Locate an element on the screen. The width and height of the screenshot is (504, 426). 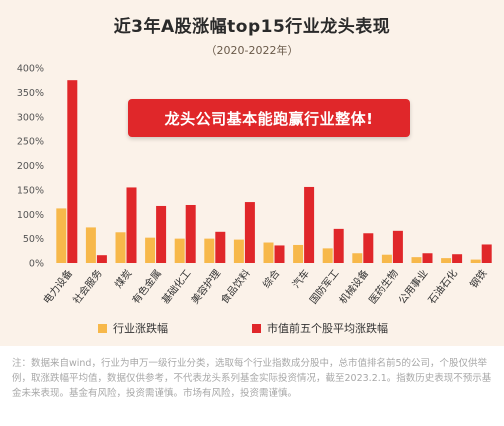
legend: 行业涨跌幅 市值前五个股平均涨跌幅 is located at coordinates (252, 329).